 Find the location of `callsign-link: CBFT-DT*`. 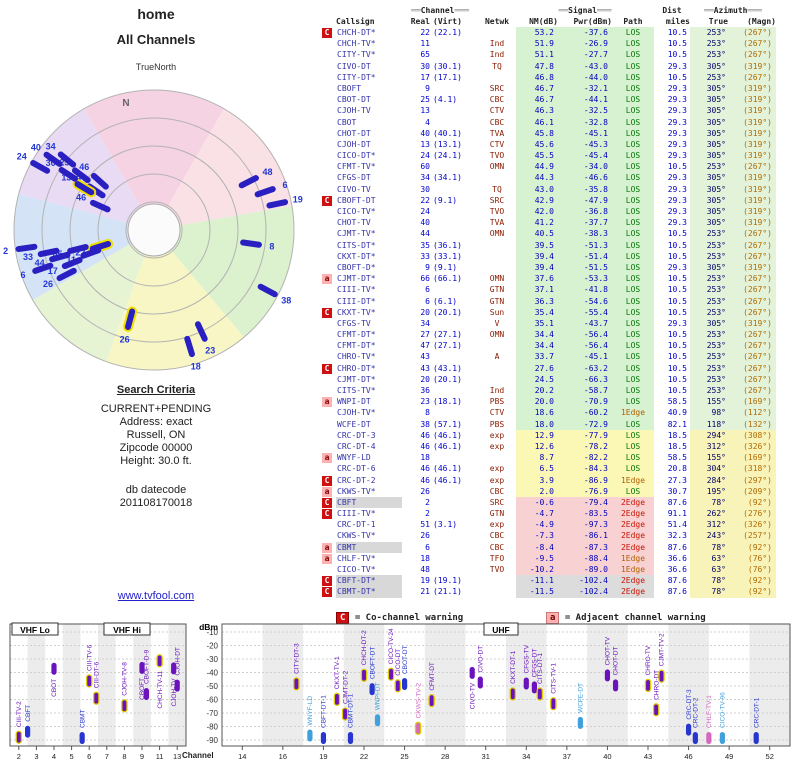

callsign-link: CBFT-DT* is located at coordinates (369, 581).